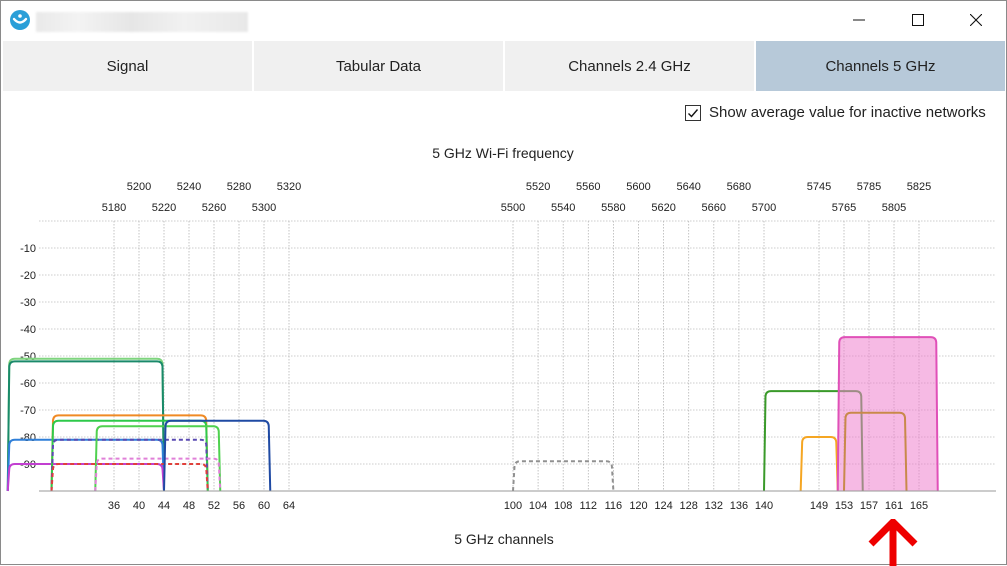  What do you see at coordinates (538, 506) in the screenshot?
I see `x-tick-label: 104` at bounding box center [538, 506].